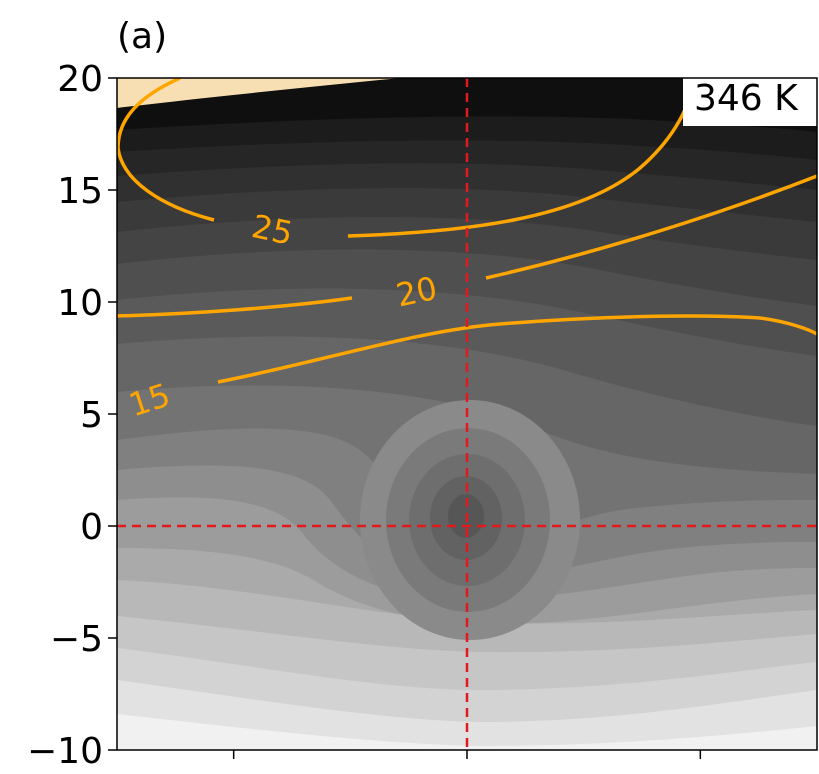 Image resolution: width=819 pixels, height=774 pixels. What do you see at coordinates (72, 415) in the screenshot?
I see `y-axis: 20 15 10 5 0 −5 −10` at bounding box center [72, 415].